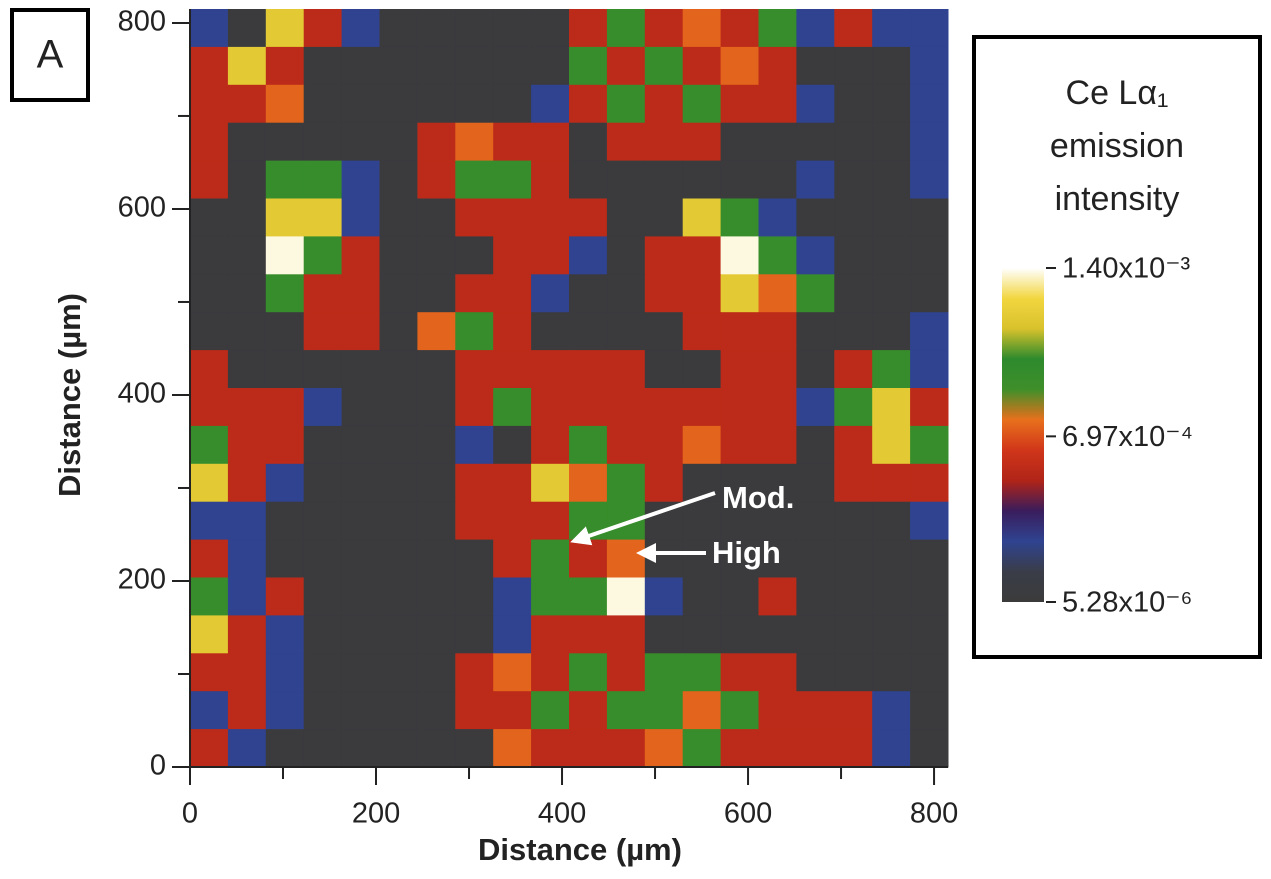 The width and height of the screenshot is (1271, 879). I want to click on x-tick-label: 800, so click(934, 814).